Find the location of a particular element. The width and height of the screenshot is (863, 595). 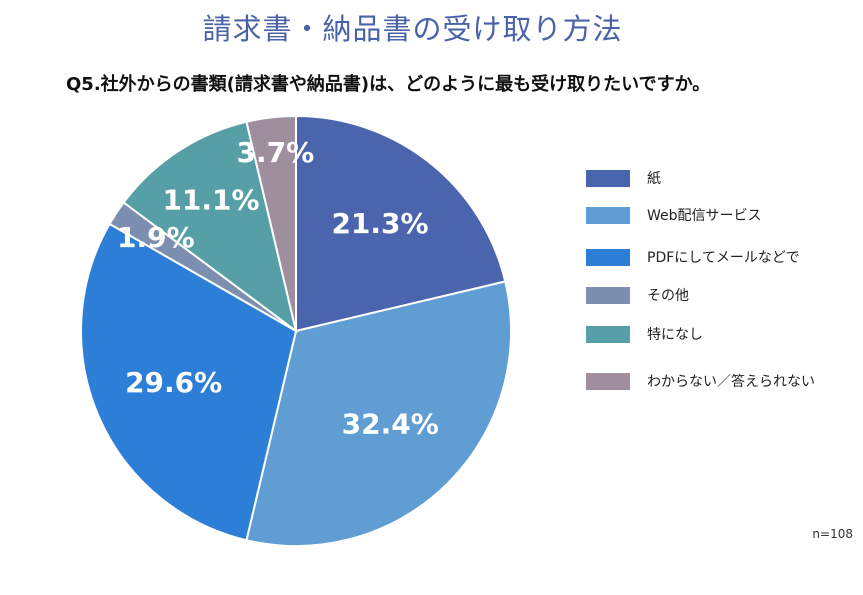

legend-label: わからない／答えられない is located at coordinates (731, 382).